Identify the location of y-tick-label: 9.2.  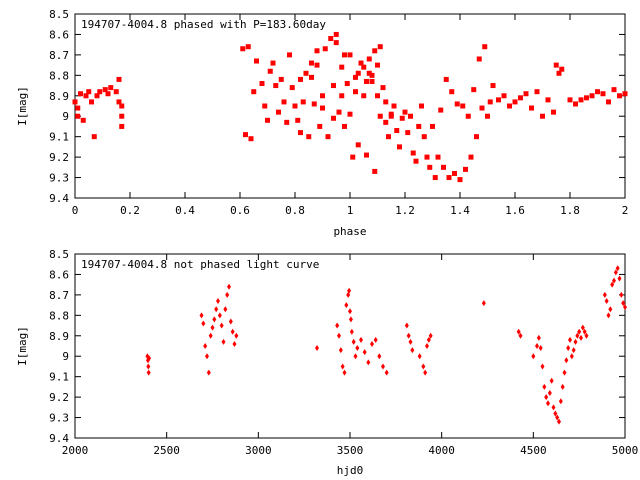
(59, 157).